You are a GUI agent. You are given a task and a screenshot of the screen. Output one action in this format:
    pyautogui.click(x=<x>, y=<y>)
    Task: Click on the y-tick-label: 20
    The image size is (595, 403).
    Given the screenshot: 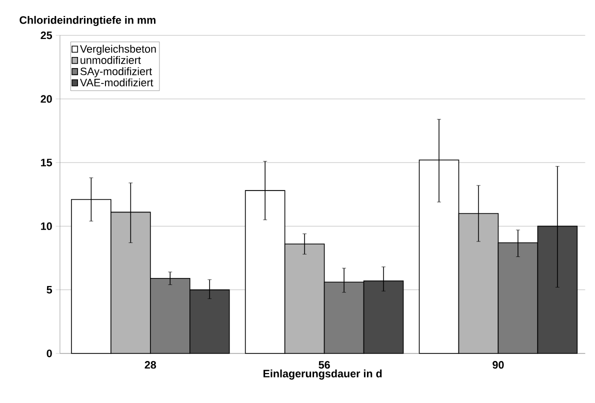 What is the action you would take?
    pyautogui.click(x=46, y=99)
    